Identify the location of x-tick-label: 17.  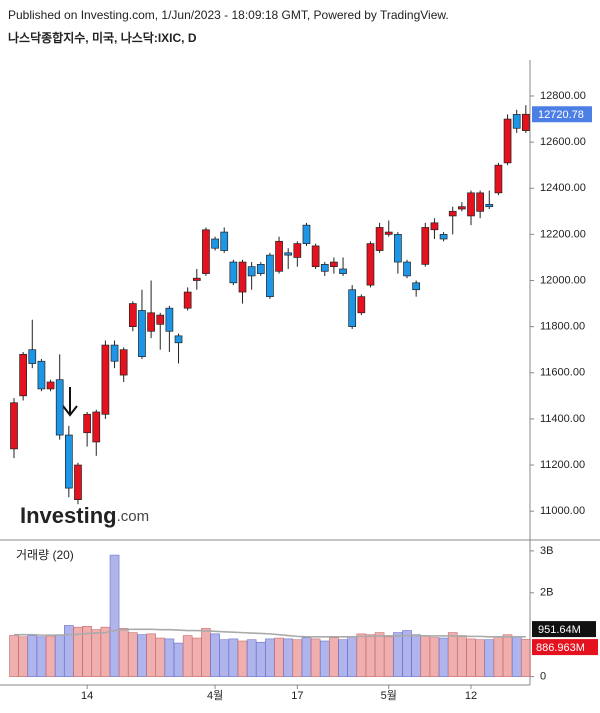
(297, 696).